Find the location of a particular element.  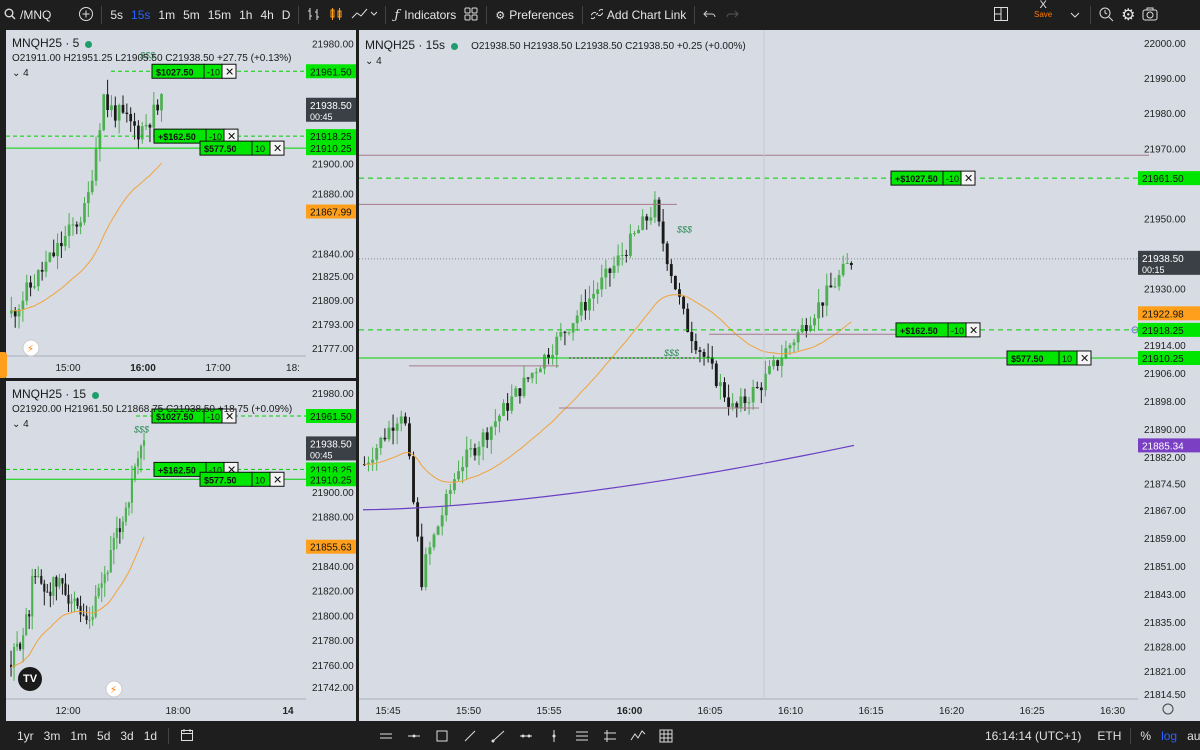

indicator-count: 4 is located at coordinates (379, 61).